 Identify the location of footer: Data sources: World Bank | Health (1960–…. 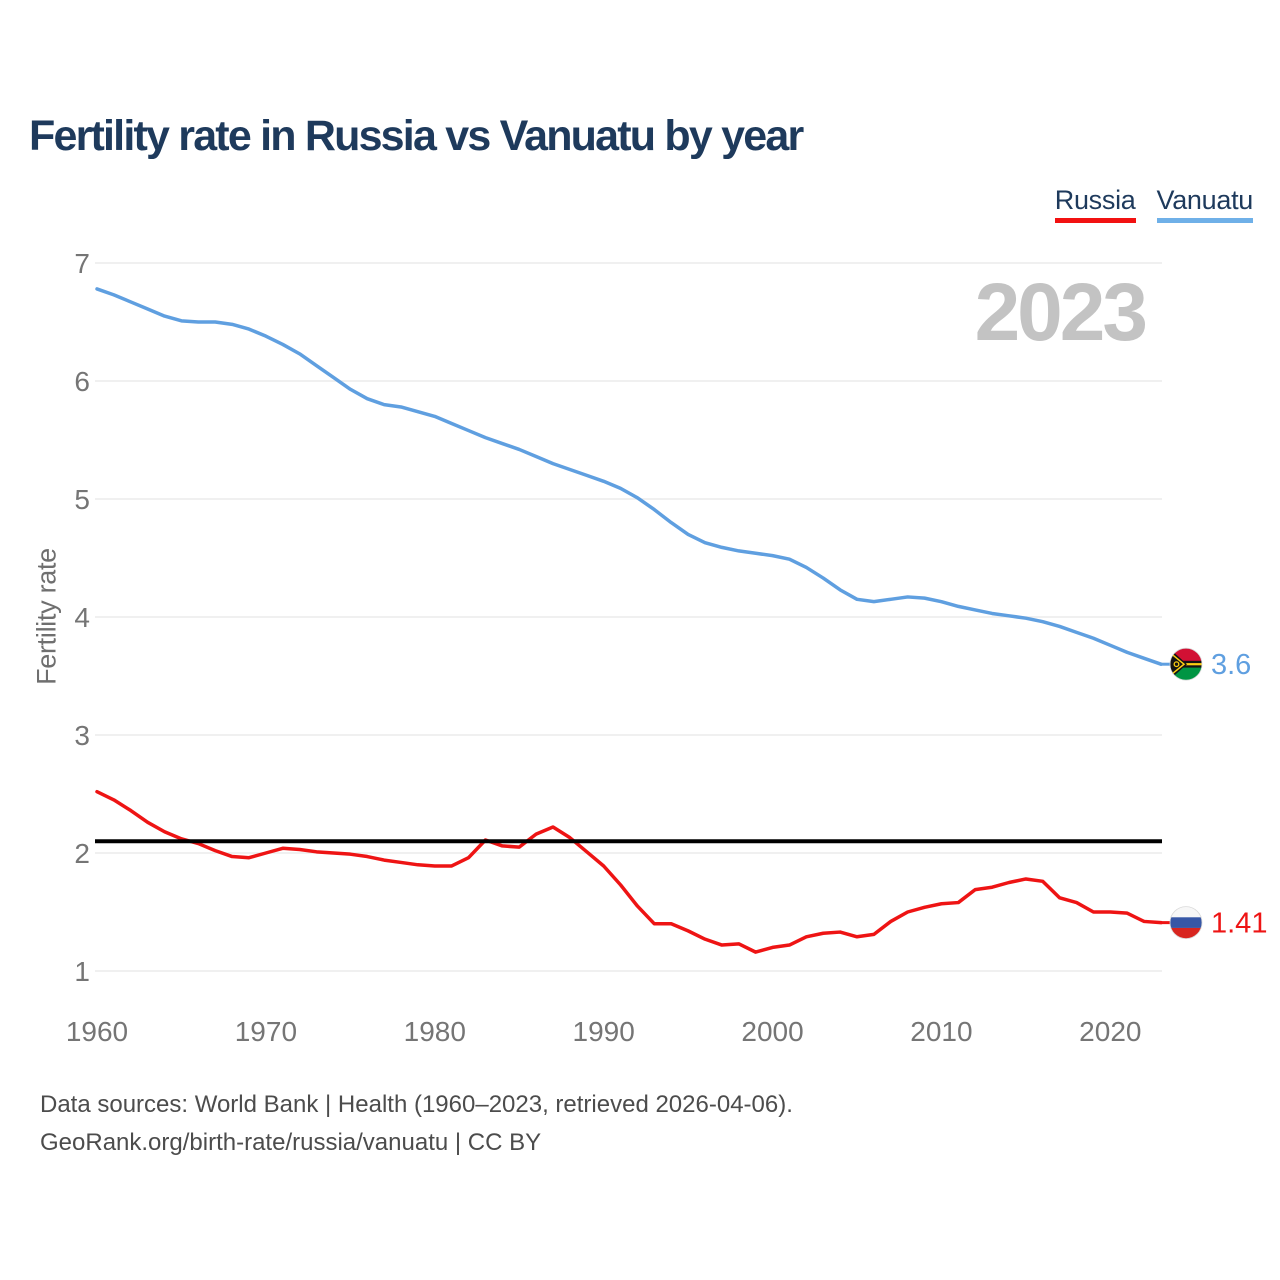
(416, 1124).